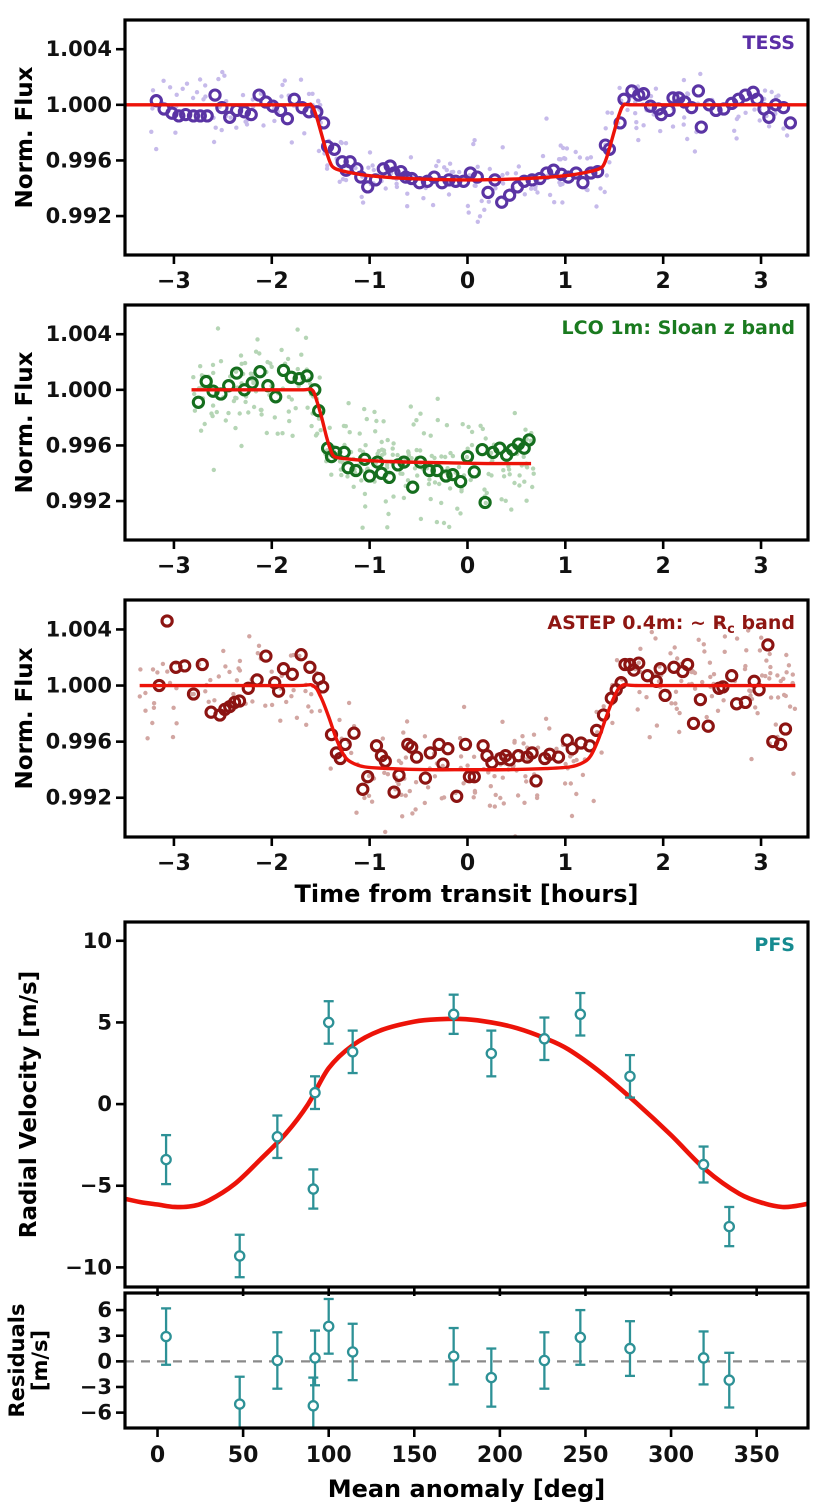 The image size is (825, 1509). What do you see at coordinates (500, 1455) in the screenshot?
I see `x-tick-label: 200` at bounding box center [500, 1455].